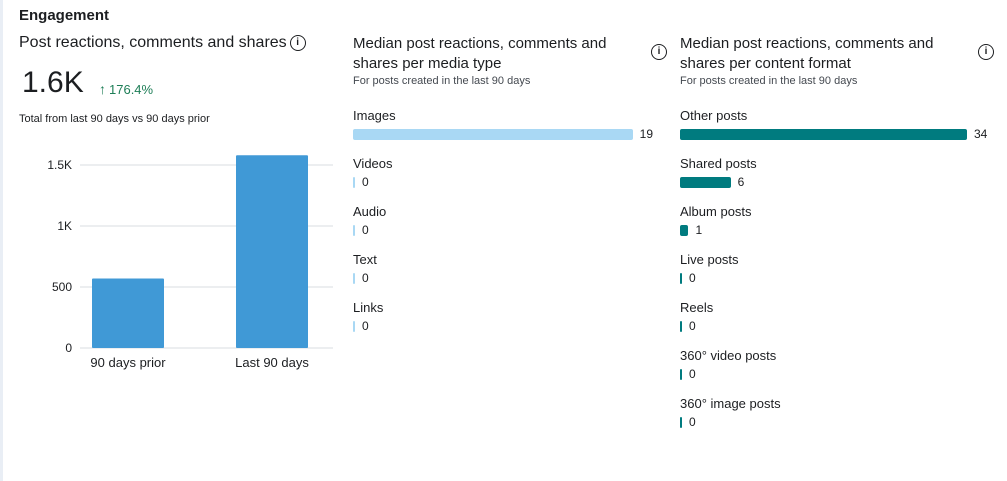 The width and height of the screenshot is (1007, 481). I want to click on bar-label: Reels, so click(697, 307).